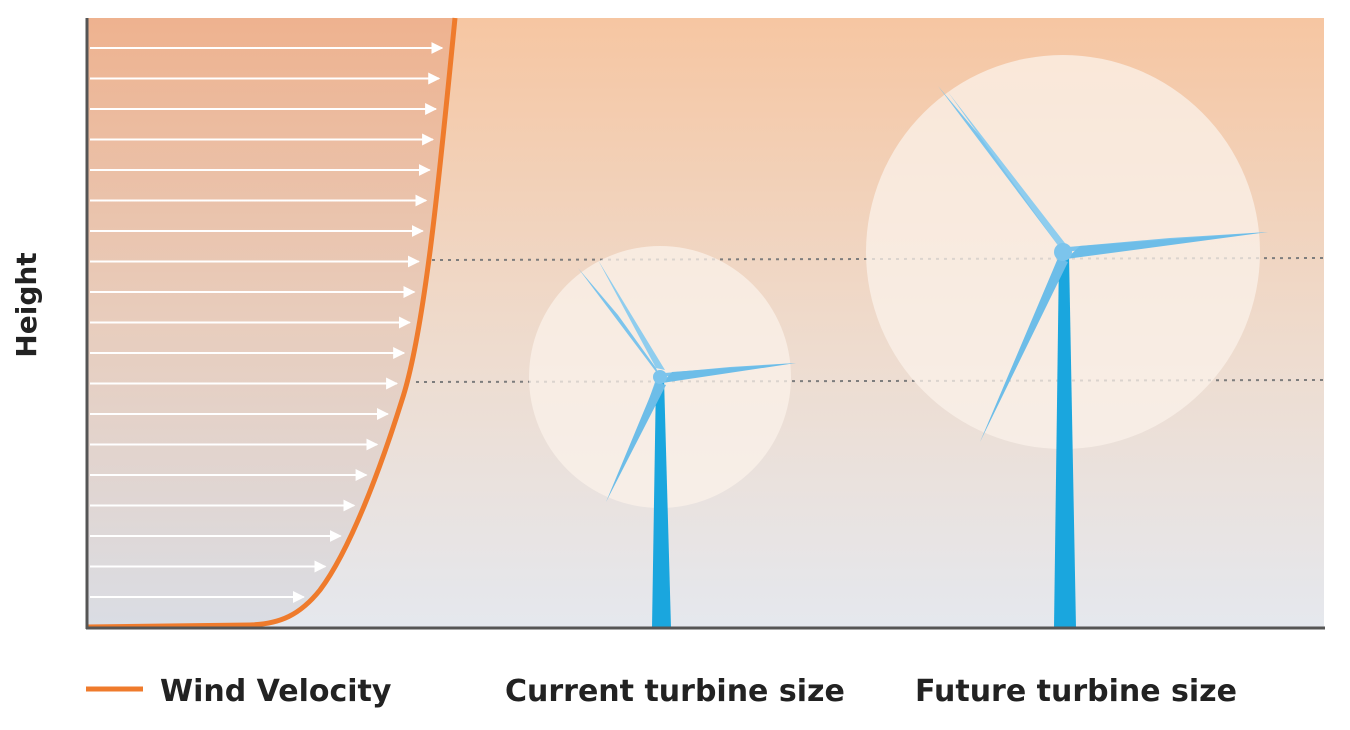 The height and width of the screenshot is (730, 1350). What do you see at coordinates (675, 691) in the screenshot?
I see `legend-current-turbine: Current turbine size` at bounding box center [675, 691].